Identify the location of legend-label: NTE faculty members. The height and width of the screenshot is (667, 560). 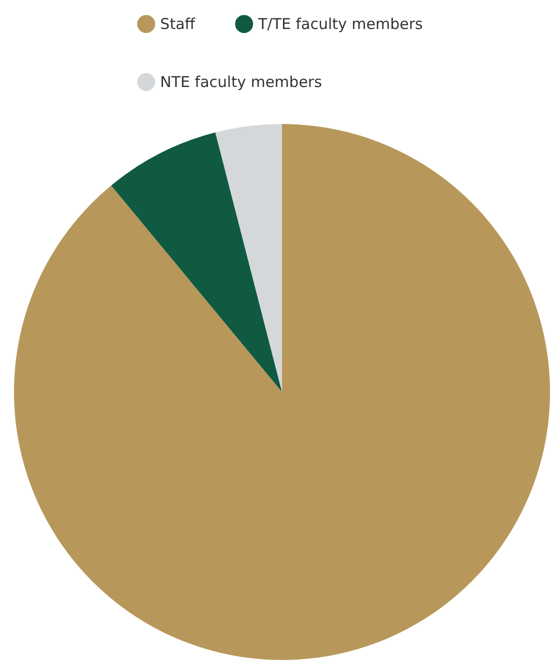
(241, 82).